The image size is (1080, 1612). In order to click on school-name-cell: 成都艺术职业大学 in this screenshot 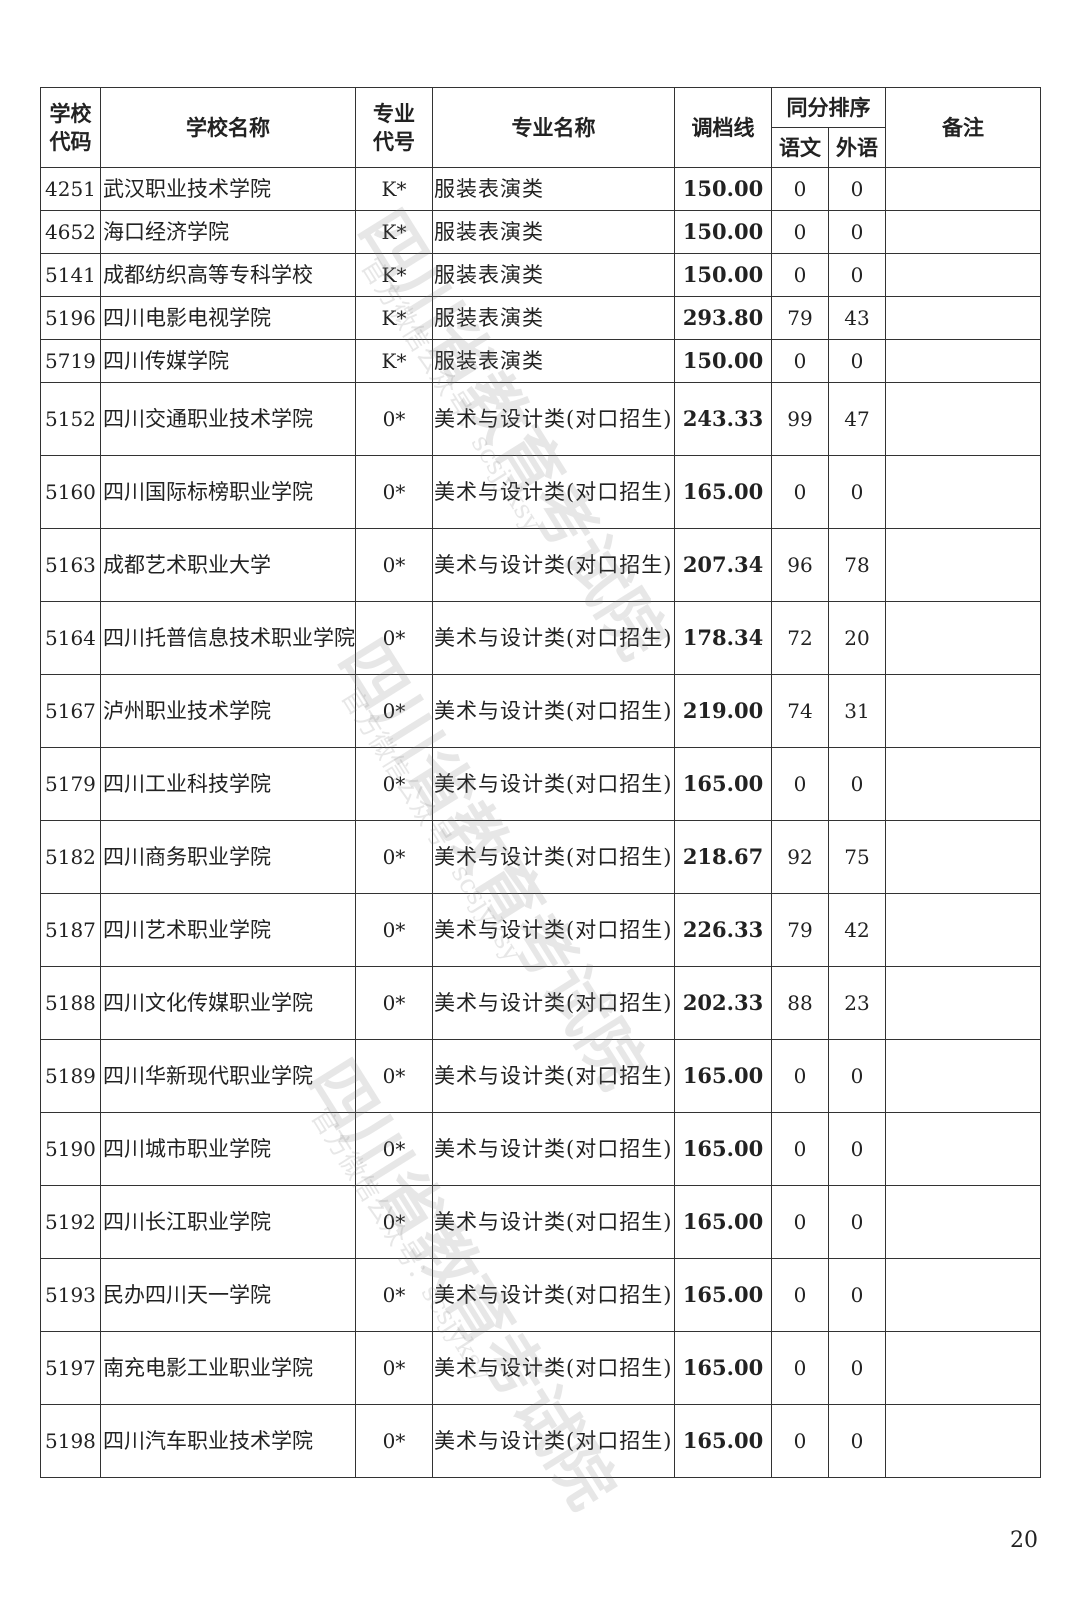, I will do `click(228, 565)`.